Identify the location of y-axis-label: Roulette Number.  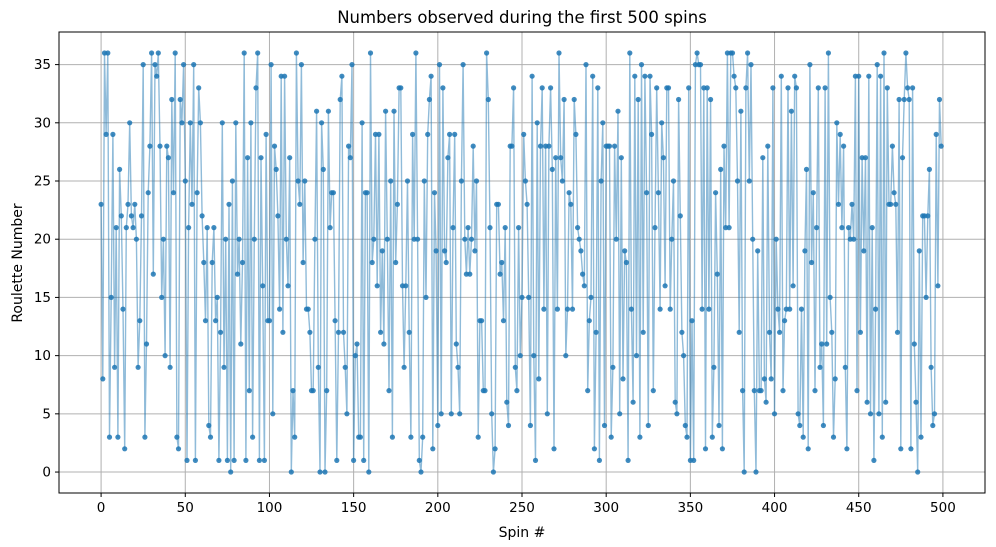
(18, 263).